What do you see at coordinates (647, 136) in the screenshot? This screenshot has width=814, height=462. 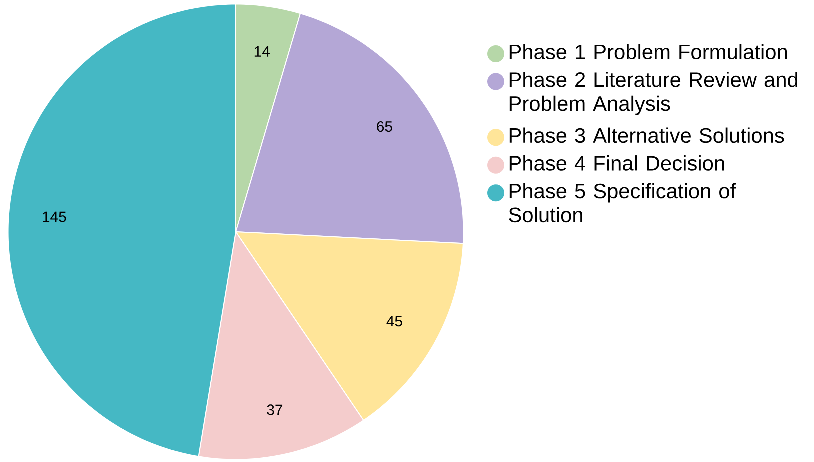 I see `legend-label: Phase 3 Alternative Solutions` at bounding box center [647, 136].